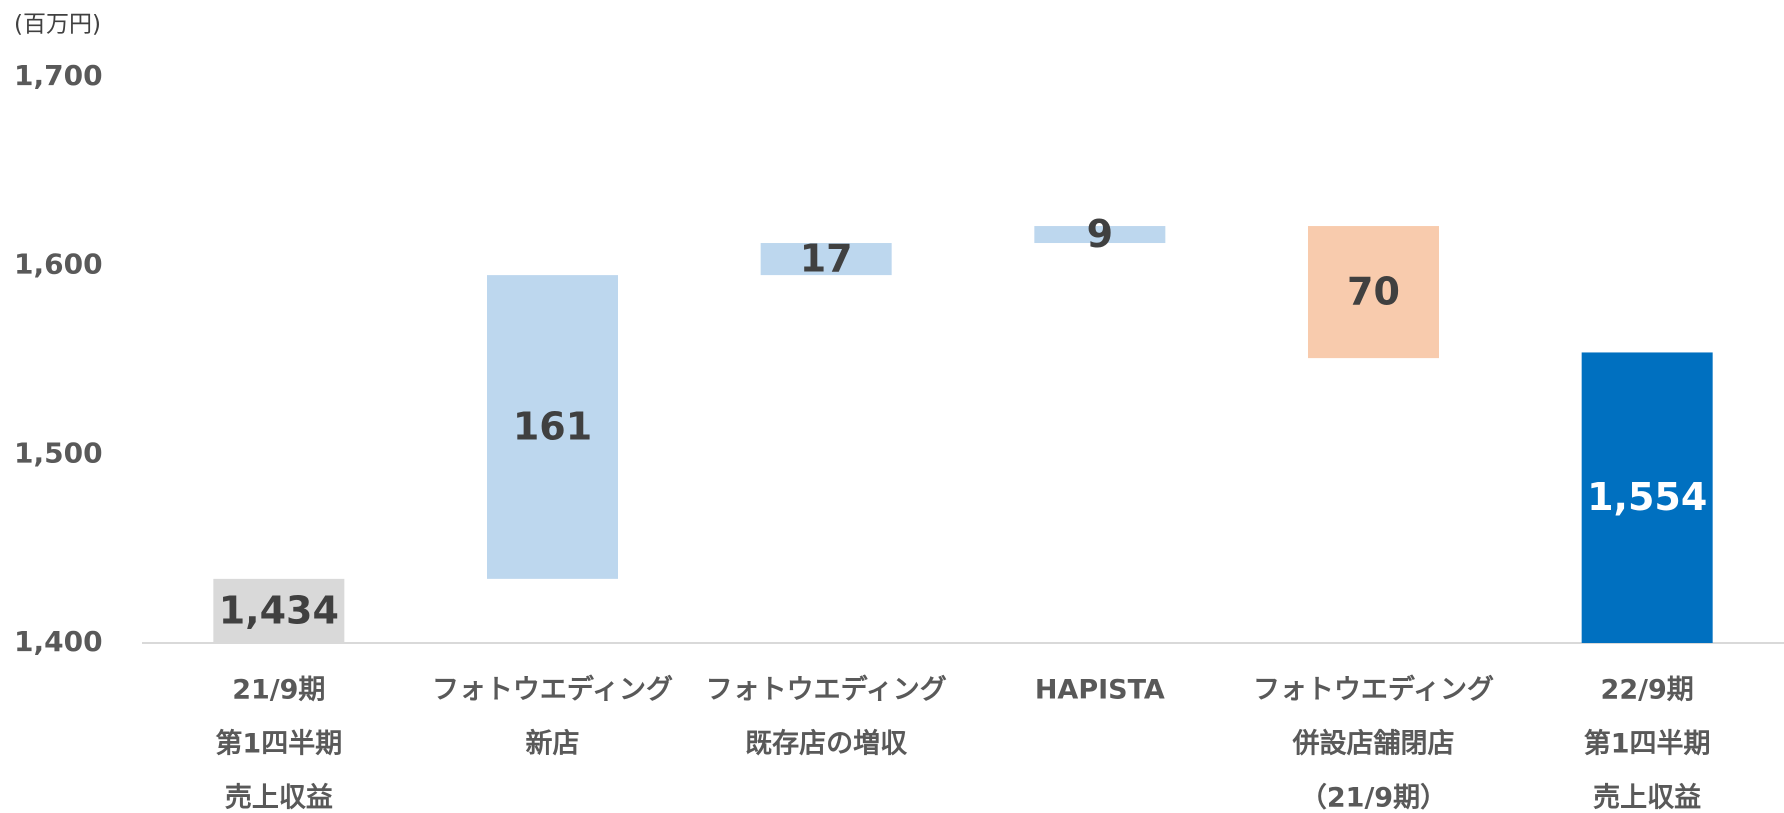  What do you see at coordinates (1647, 690) in the screenshot?
I see `x-tick-label: 22/9期` at bounding box center [1647, 690].